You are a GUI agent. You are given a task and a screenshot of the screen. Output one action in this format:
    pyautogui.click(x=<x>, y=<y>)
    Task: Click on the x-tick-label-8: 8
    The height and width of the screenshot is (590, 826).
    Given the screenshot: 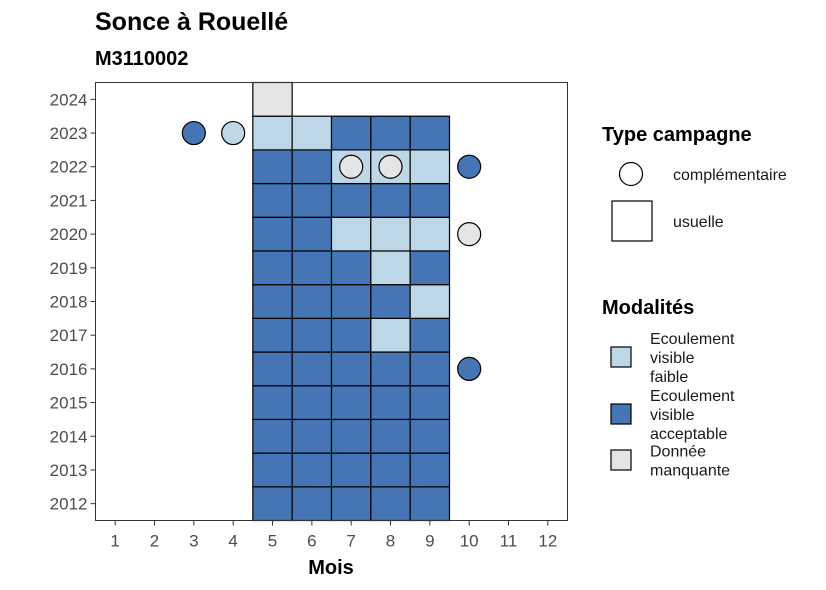 What is the action you would take?
    pyautogui.click(x=390, y=541)
    